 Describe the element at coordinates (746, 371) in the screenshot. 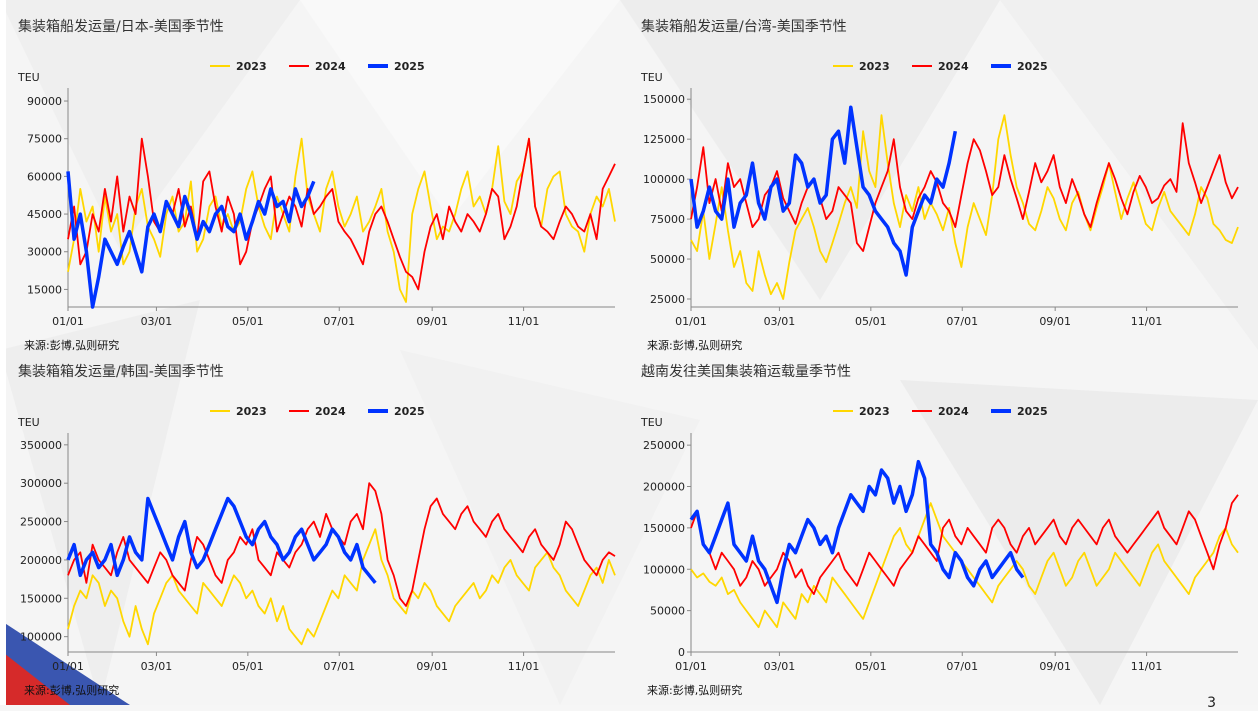

I see `chart-title: 越南发往美国集装箱运载量季节性` at that location.